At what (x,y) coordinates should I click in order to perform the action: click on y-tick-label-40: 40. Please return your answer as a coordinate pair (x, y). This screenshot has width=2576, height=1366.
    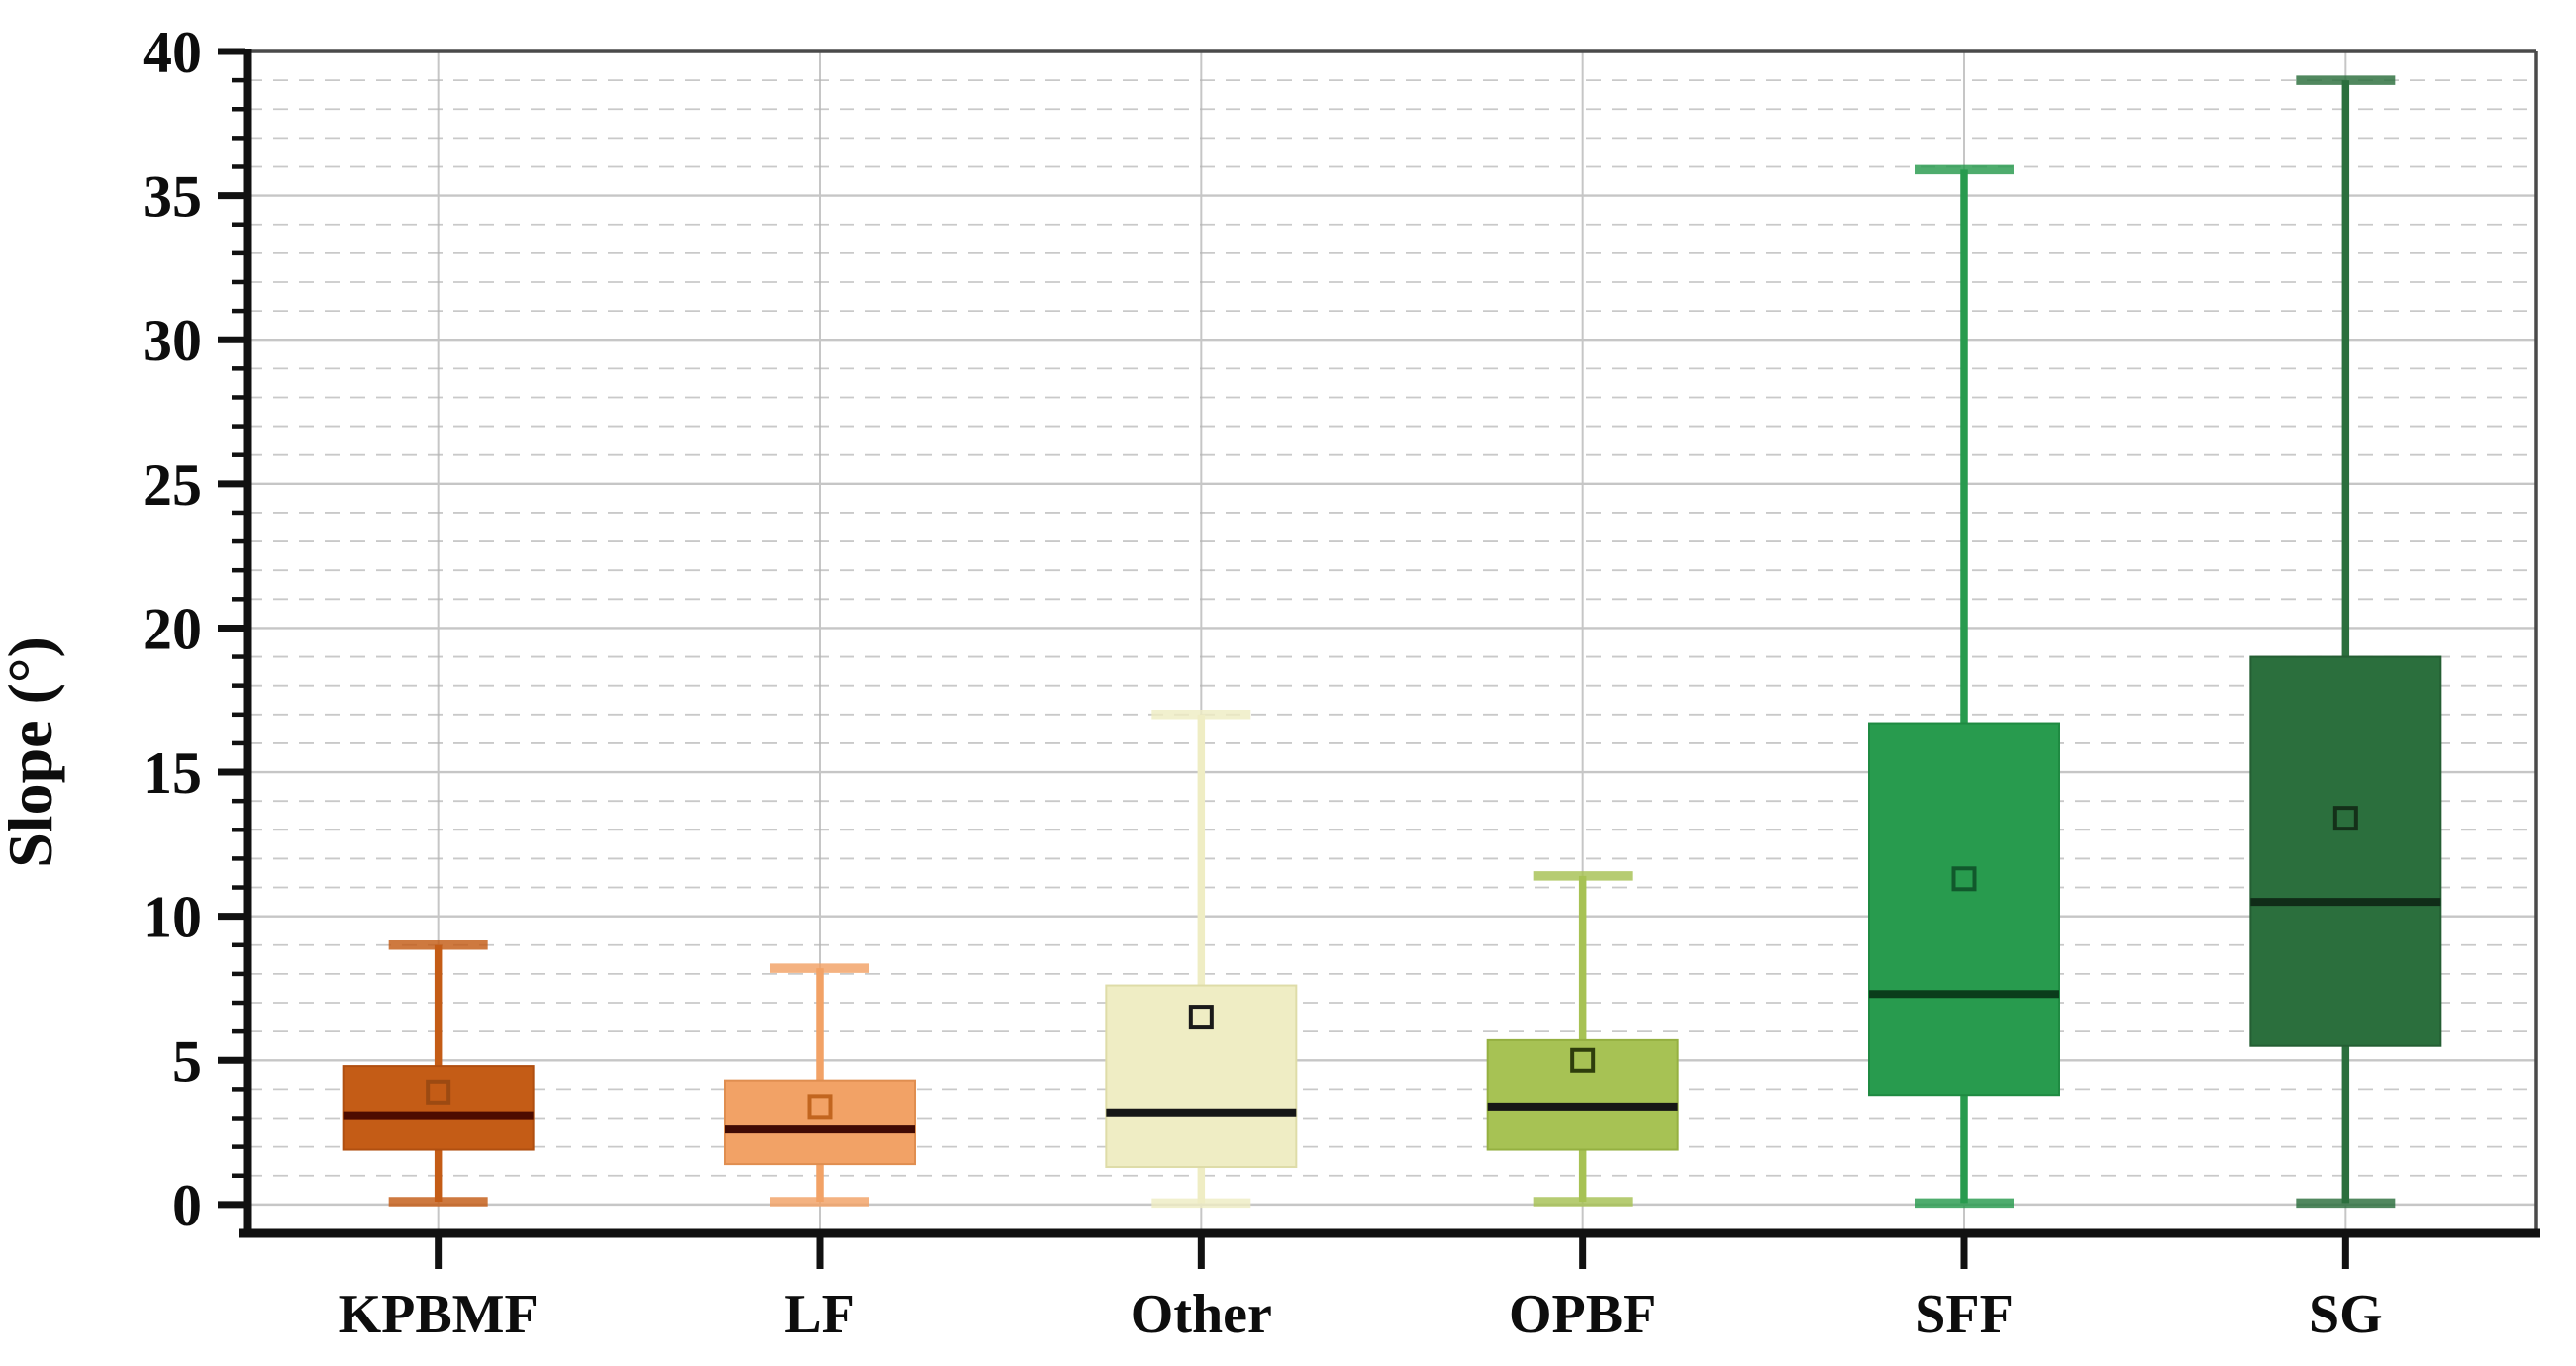
    Looking at the image, I should click on (173, 53).